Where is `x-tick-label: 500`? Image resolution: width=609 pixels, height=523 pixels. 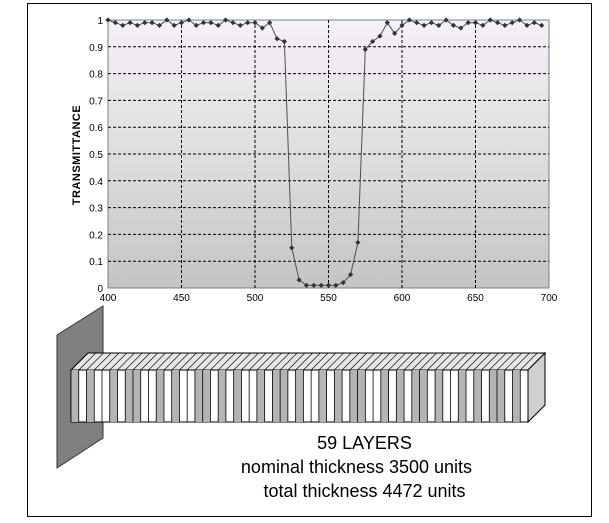
x-tick-label: 500 is located at coordinates (255, 298).